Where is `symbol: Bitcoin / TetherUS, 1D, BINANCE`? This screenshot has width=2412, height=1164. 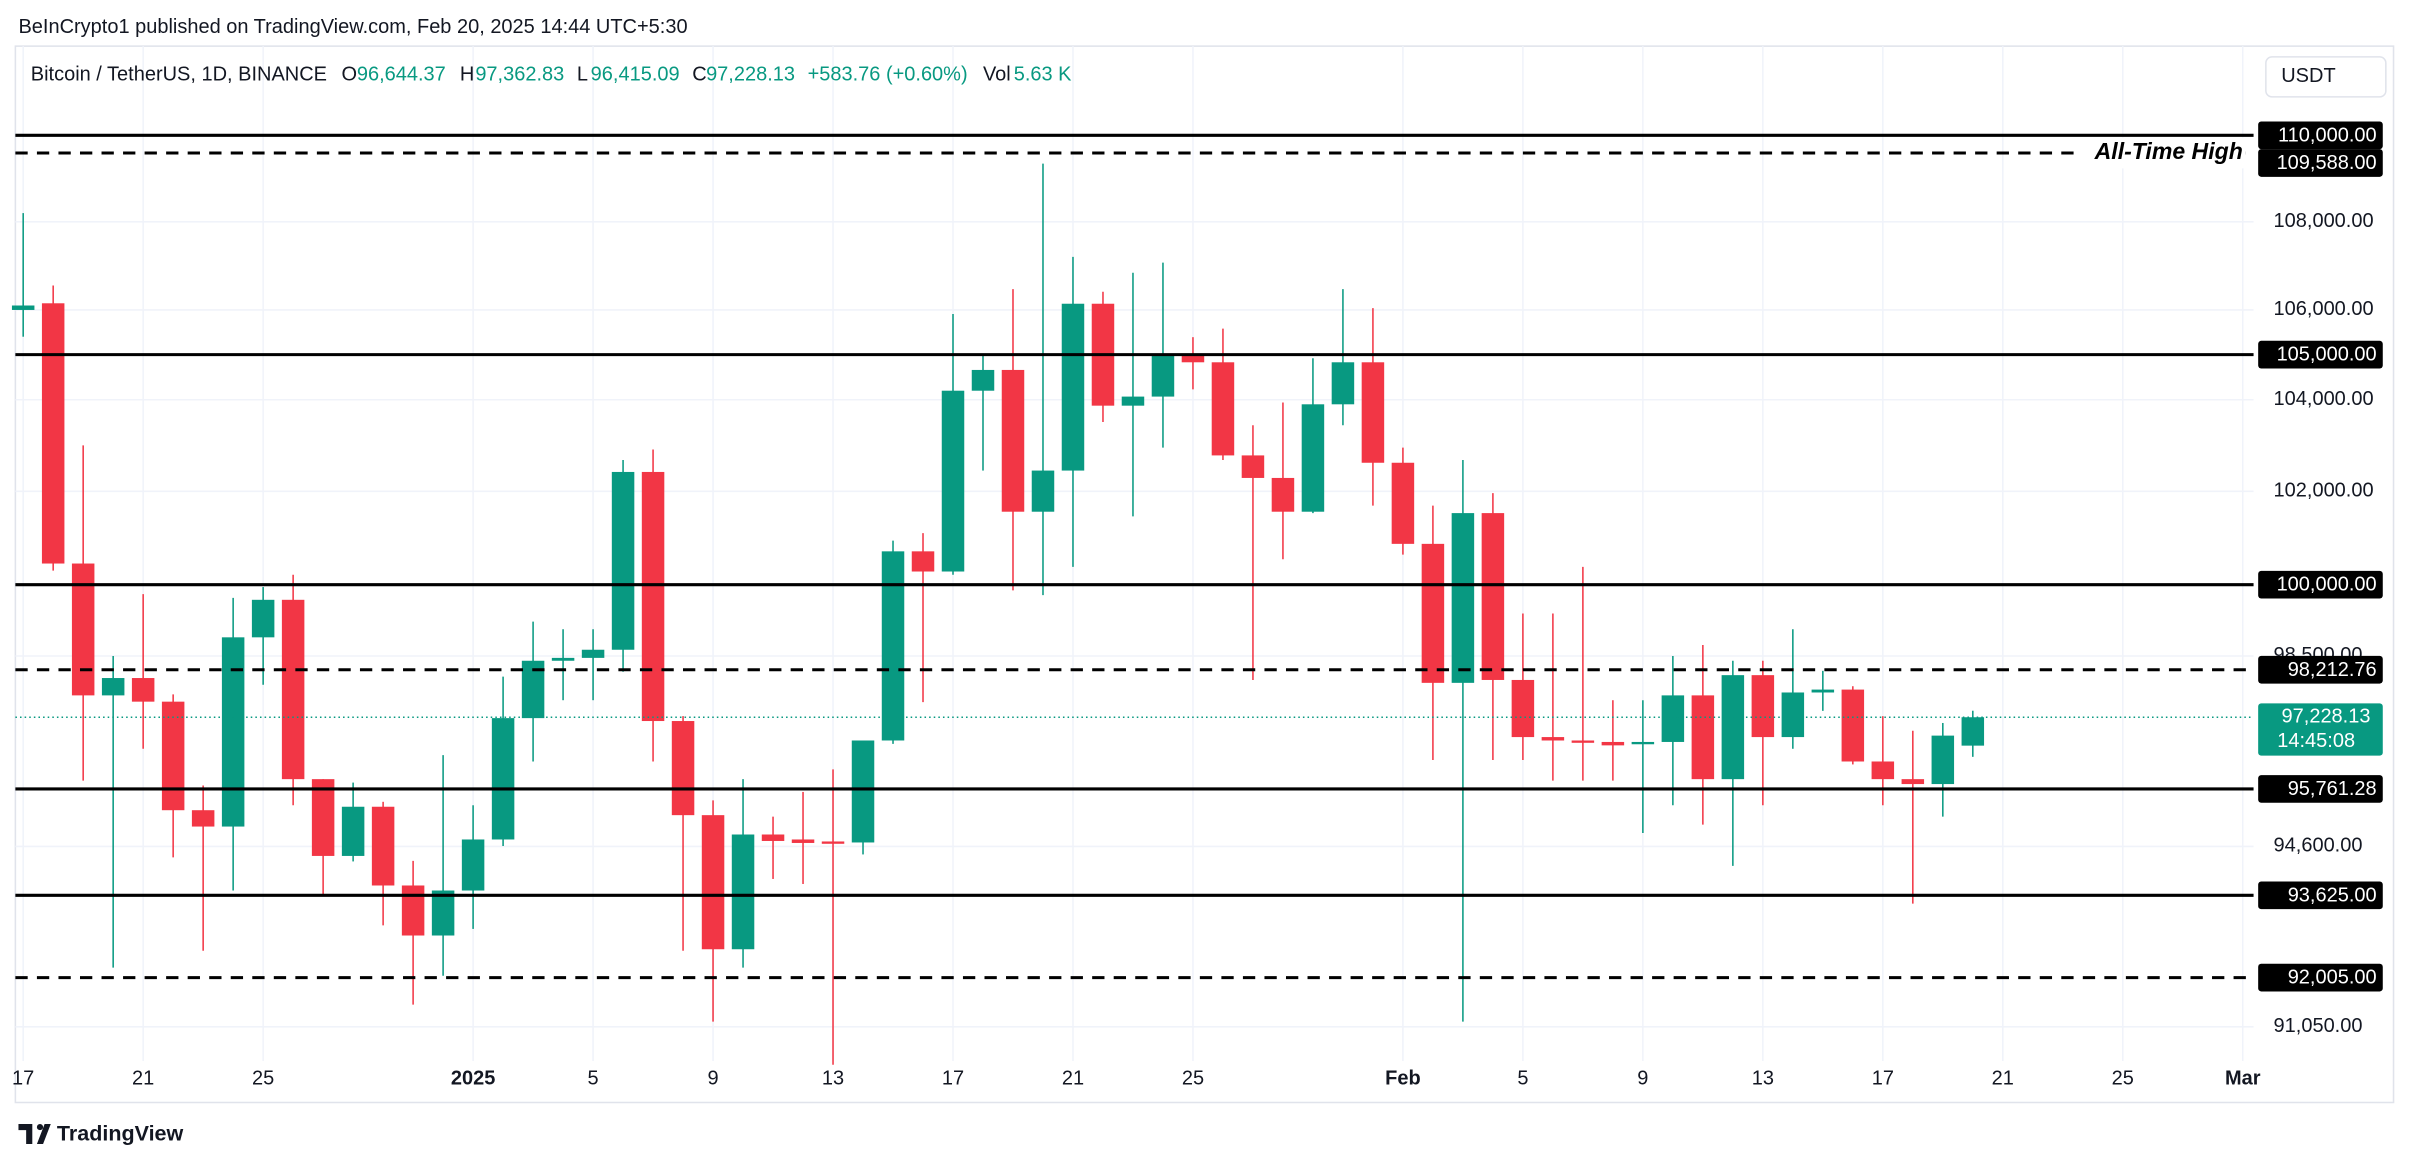
symbol: Bitcoin / TetherUS, 1D, BINANCE is located at coordinates (179, 75).